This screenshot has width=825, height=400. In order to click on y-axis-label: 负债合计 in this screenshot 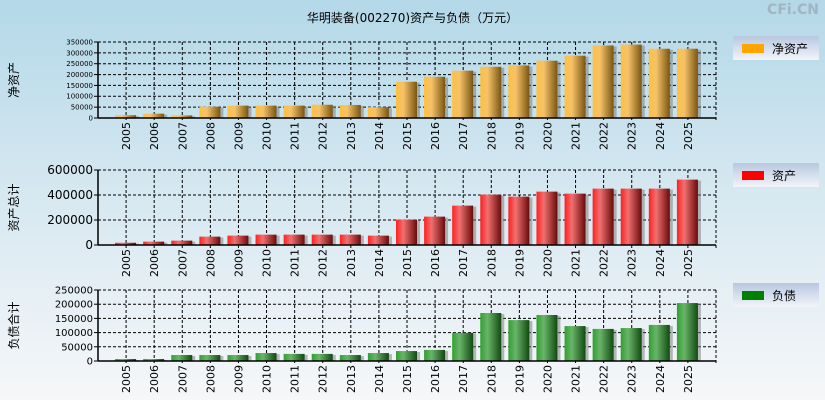, I will do `click(13, 325)`.